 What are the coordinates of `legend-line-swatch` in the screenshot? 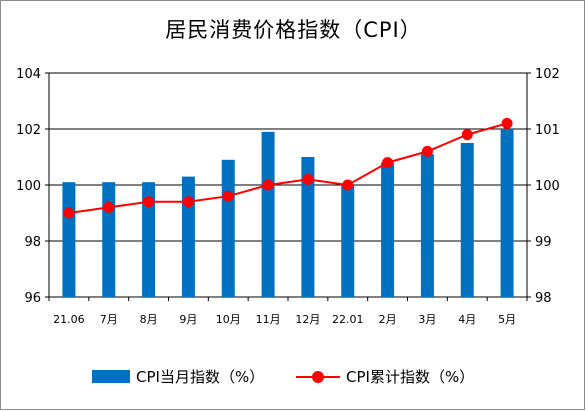 It's located at (318, 377).